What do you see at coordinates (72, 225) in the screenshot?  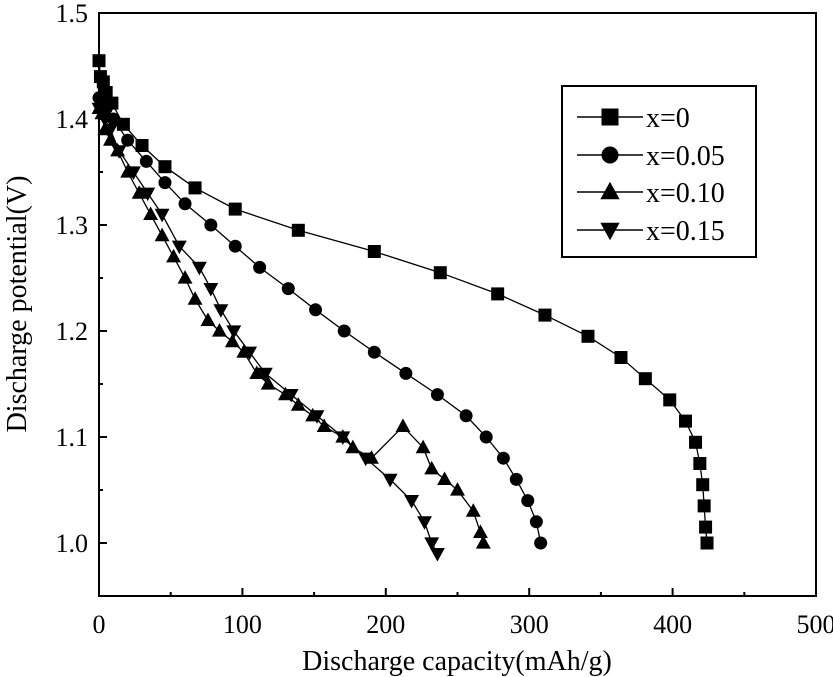 I see `y-tick-label: 1.3` at bounding box center [72, 225].